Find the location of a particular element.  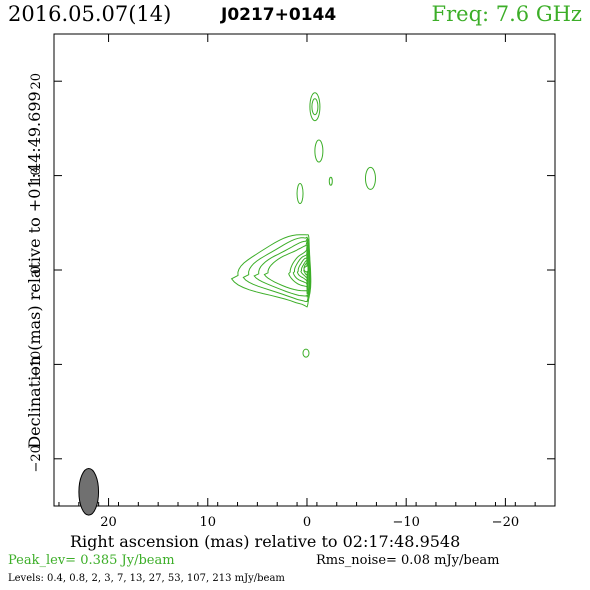

observation-date: 2016.05.07(14) is located at coordinates (90, 14).